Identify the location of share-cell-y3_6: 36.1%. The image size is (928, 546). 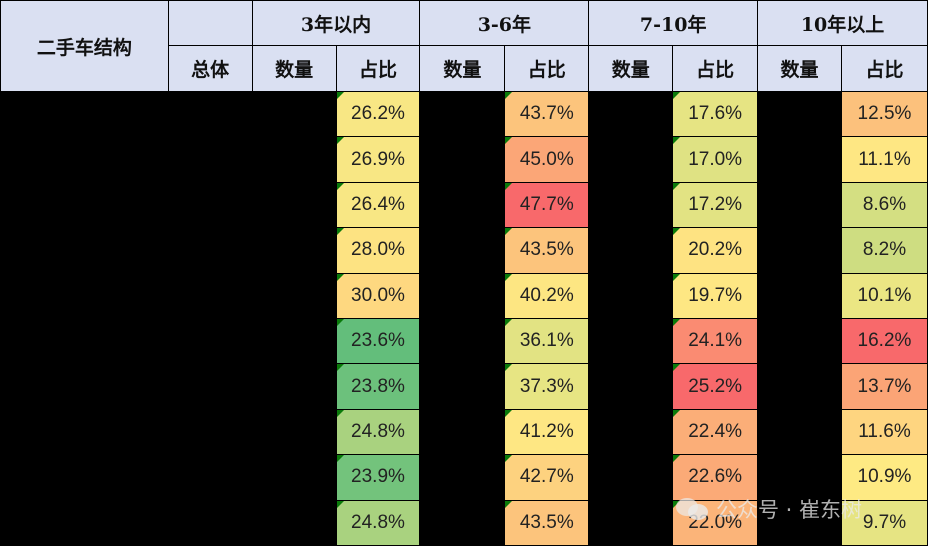
(547, 341).